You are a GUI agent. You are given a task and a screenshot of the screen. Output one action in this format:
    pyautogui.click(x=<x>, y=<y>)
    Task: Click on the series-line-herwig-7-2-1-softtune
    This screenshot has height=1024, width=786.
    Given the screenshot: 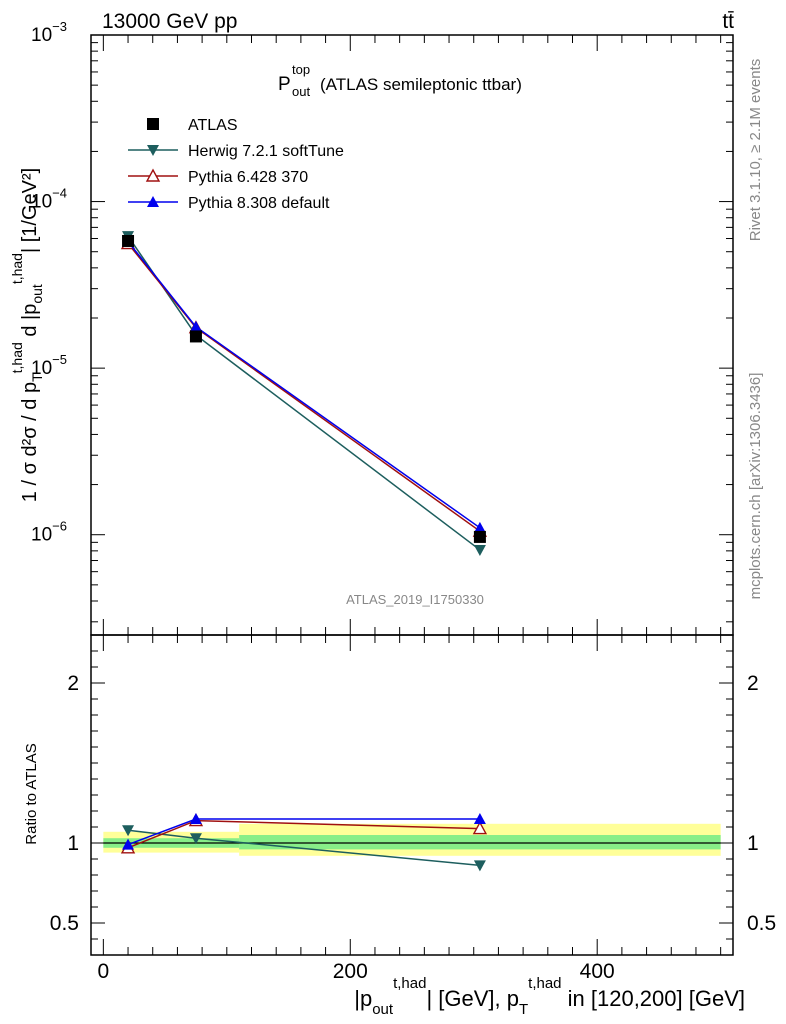 What is the action you would take?
    pyautogui.click(x=304, y=393)
    